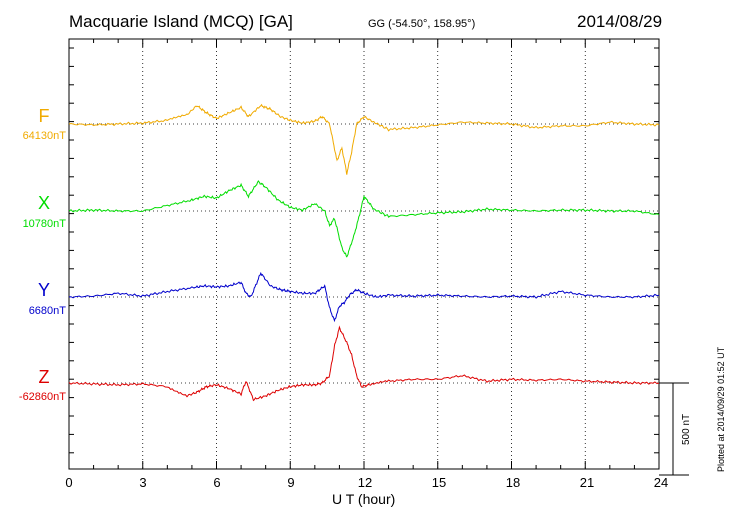 The height and width of the screenshot is (520, 730). I want to click on station-title: Macquarie Island (MCQ) [GA], so click(181, 21).